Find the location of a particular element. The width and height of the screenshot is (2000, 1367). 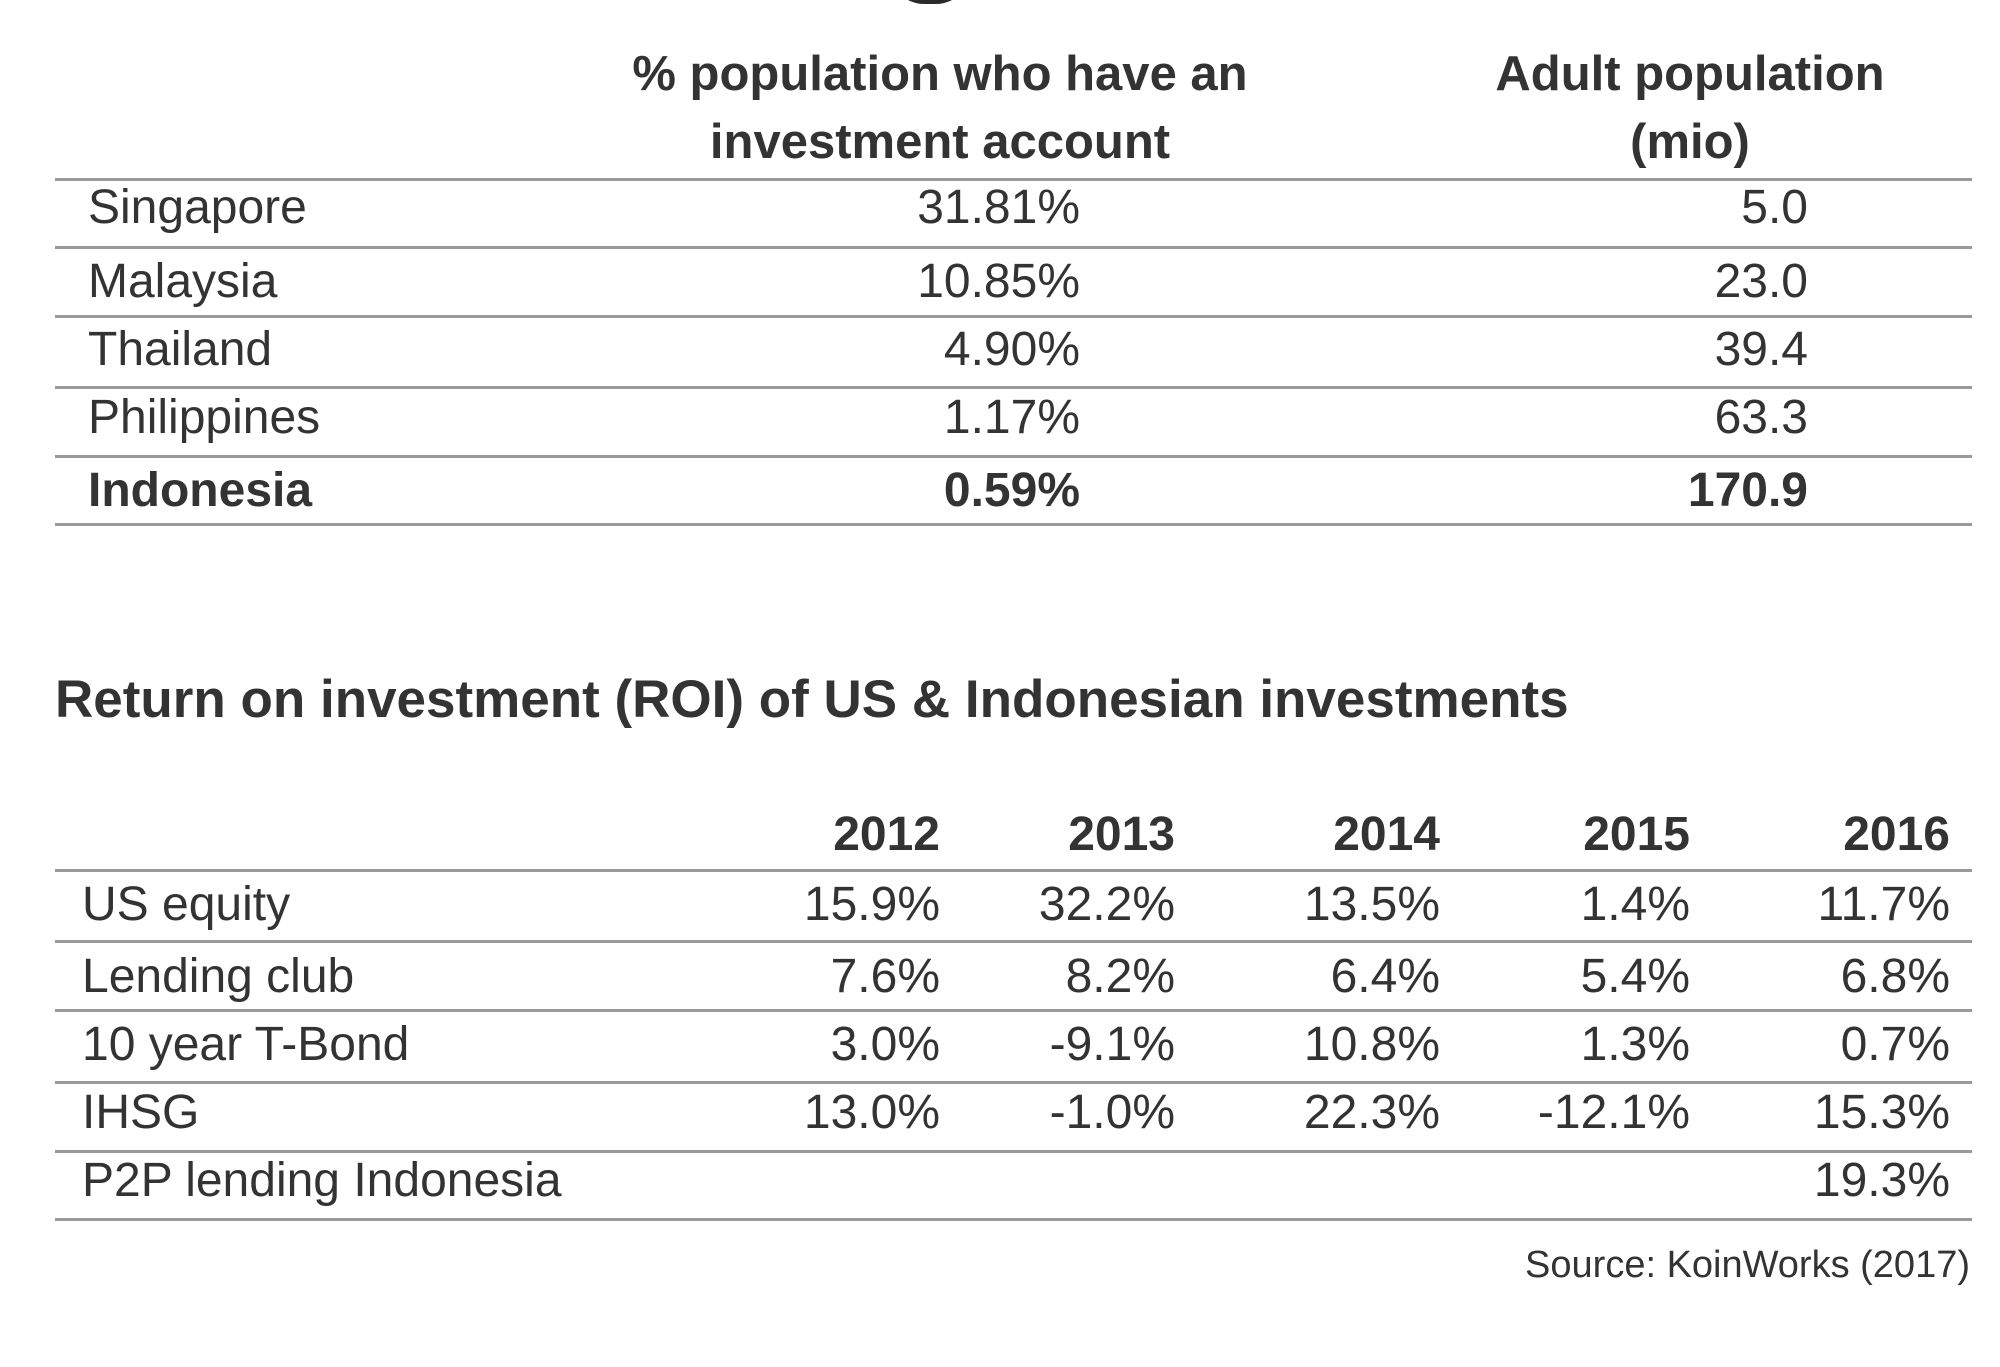

investment-label: Lending club is located at coordinates (218, 976).